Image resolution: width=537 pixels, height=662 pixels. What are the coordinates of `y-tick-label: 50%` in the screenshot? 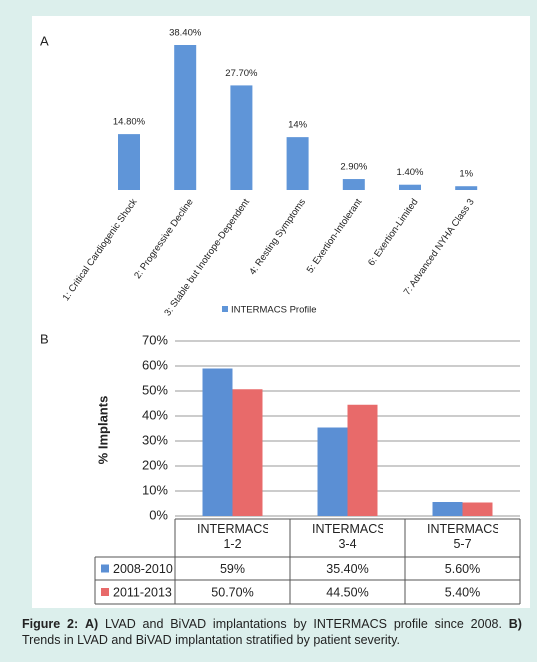 It's located at (155, 389).